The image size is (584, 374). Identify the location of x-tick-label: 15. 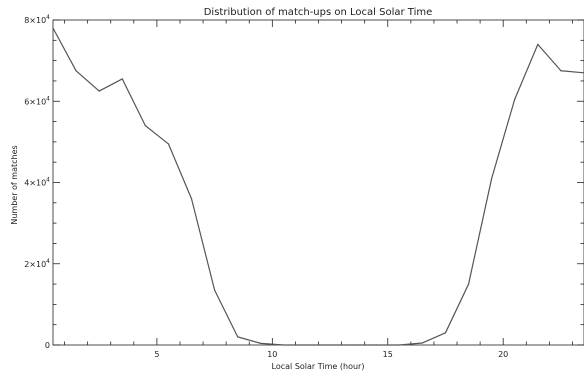
(388, 354).